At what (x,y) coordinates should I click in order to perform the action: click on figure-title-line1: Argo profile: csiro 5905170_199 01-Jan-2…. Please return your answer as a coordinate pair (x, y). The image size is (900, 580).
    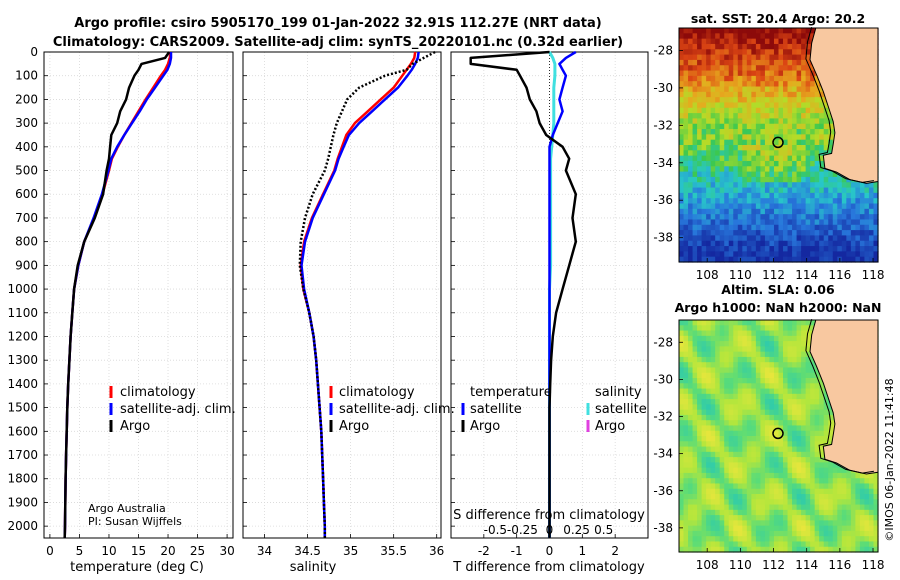
    Looking at the image, I should click on (337, 23).